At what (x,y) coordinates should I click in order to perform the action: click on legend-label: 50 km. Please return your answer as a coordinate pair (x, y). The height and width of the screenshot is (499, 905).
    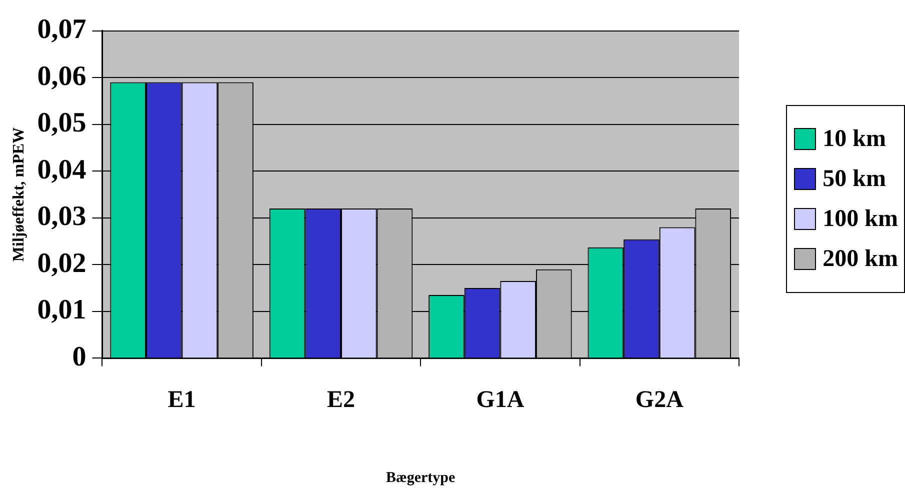
    Looking at the image, I should click on (854, 179).